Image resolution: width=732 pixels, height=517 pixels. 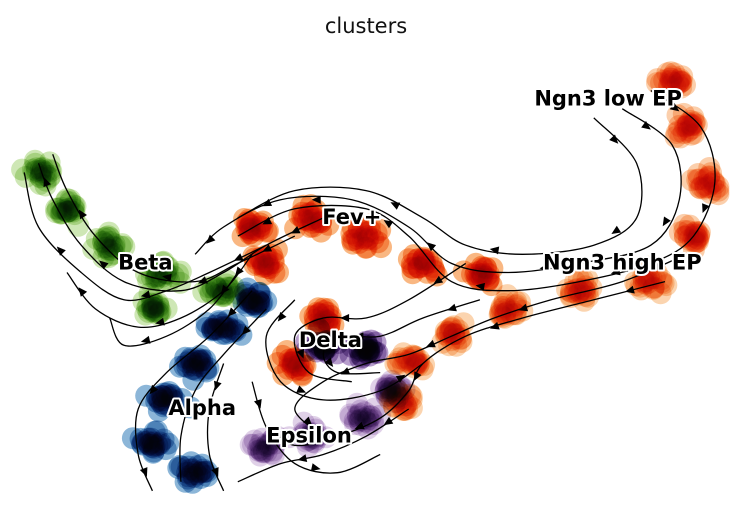 What do you see at coordinates (608, 99) in the screenshot?
I see `cluster-label: Ngn3 low EP` at bounding box center [608, 99].